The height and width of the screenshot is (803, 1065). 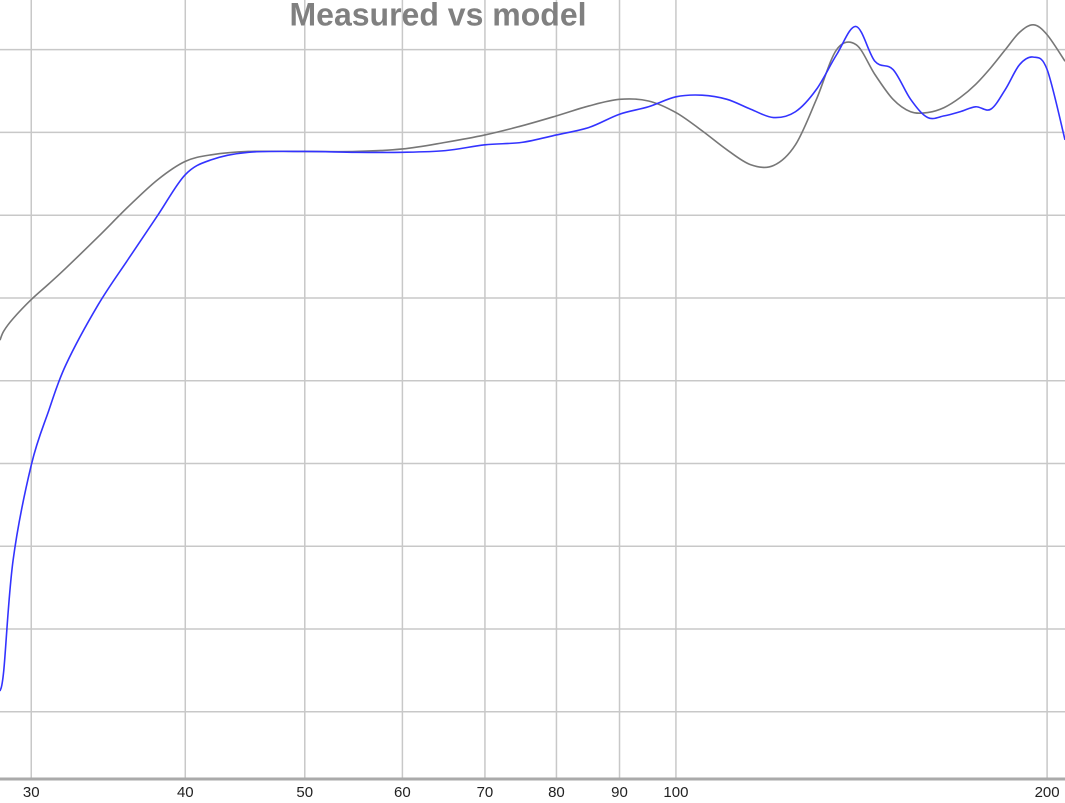 What do you see at coordinates (541, 792) in the screenshot?
I see `x-axis-labels: 30 40 50 60 70 80 90 100 200` at bounding box center [541, 792].